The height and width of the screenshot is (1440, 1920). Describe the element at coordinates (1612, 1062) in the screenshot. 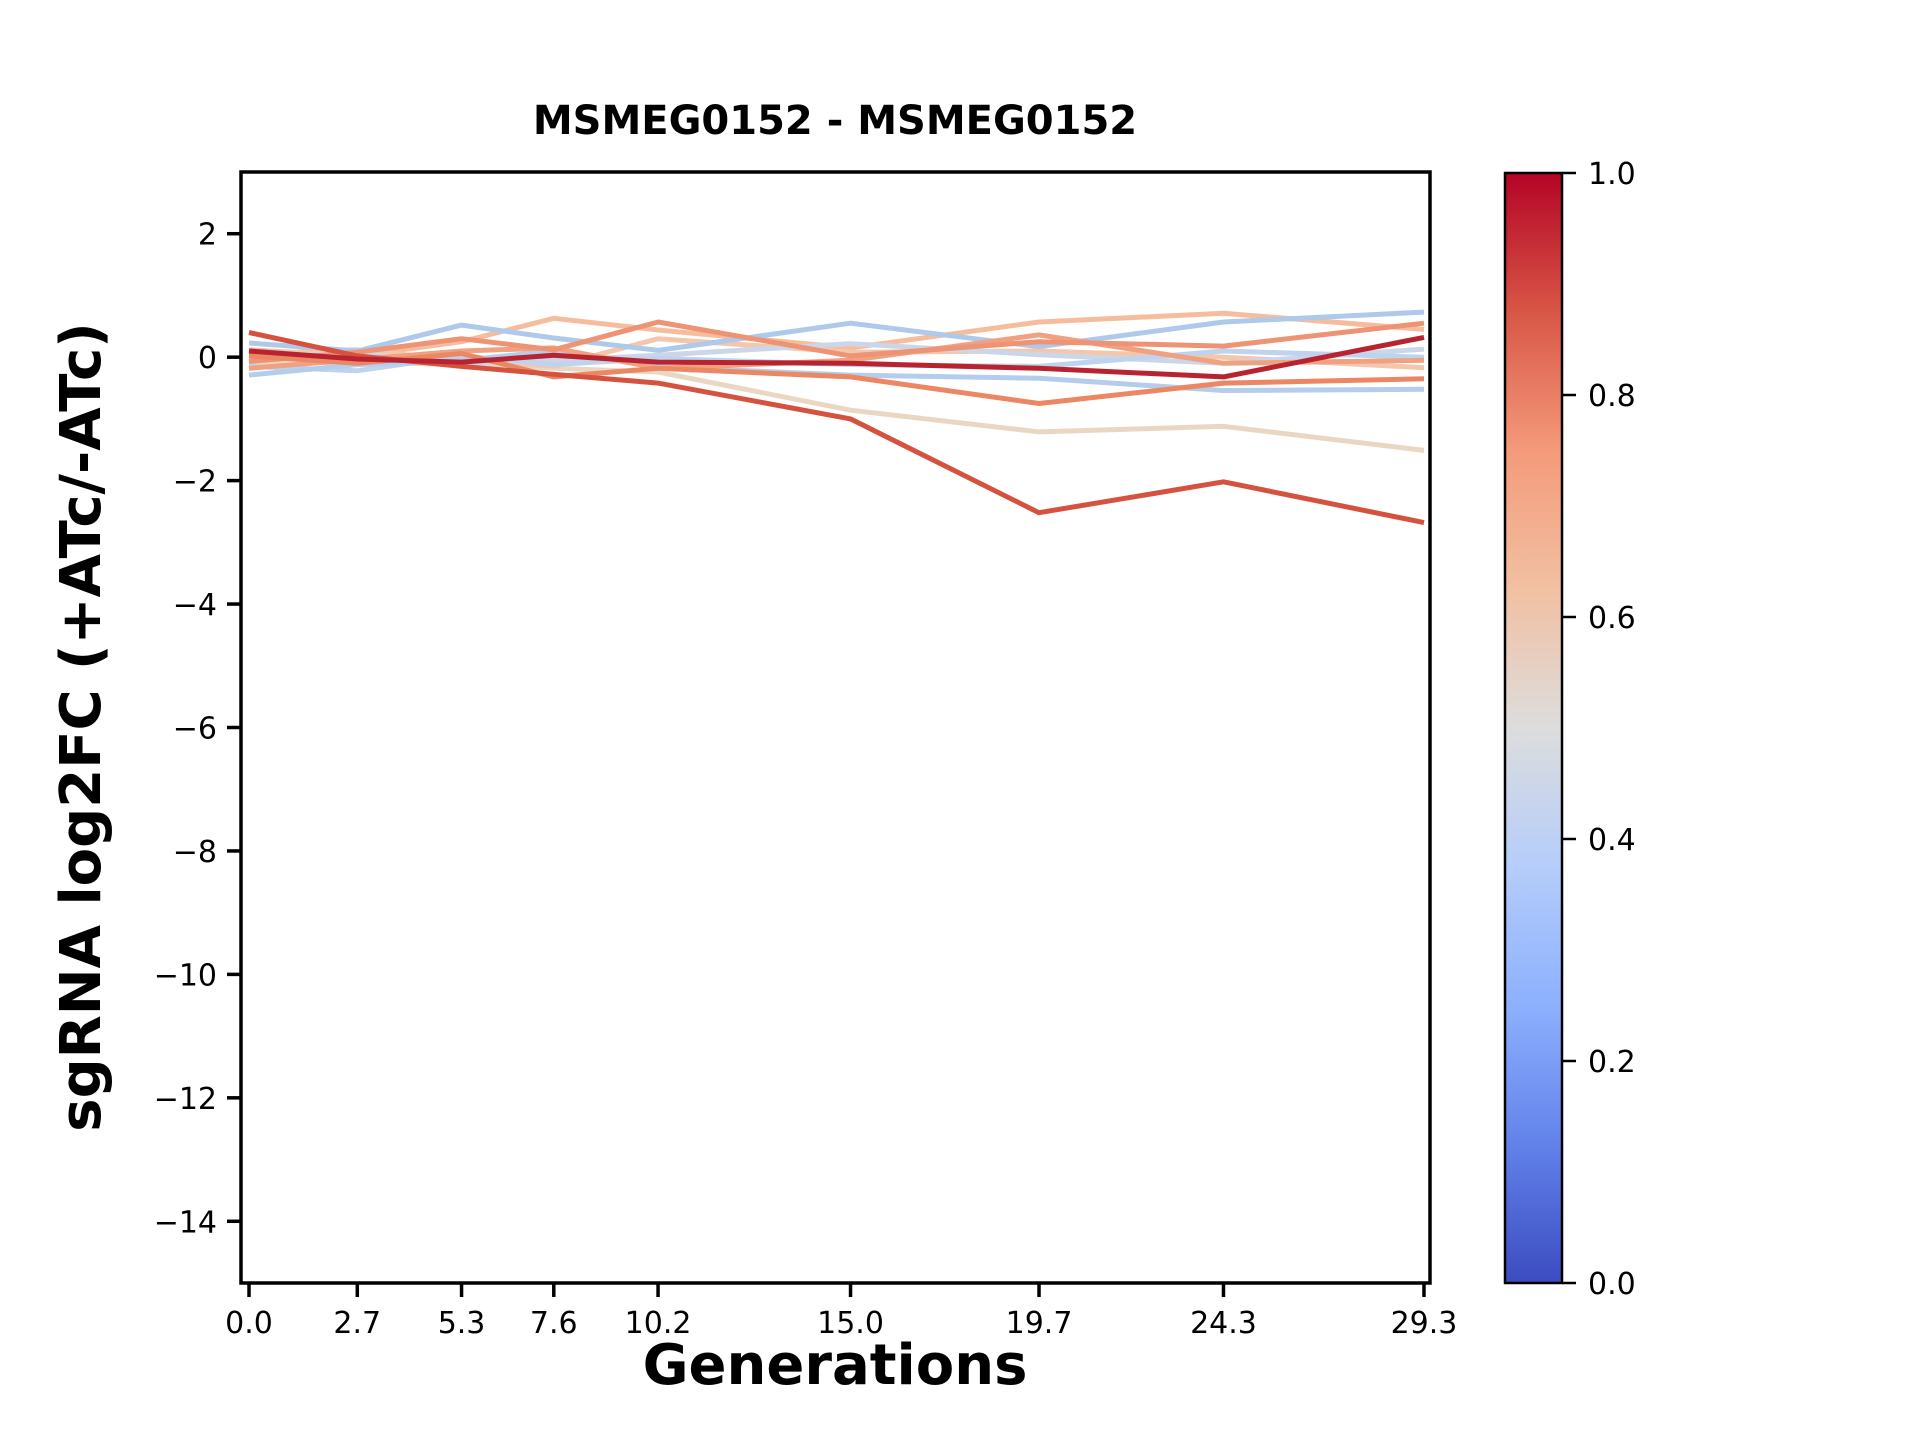

I see `colorbar-tick-label: 0.2` at that location.